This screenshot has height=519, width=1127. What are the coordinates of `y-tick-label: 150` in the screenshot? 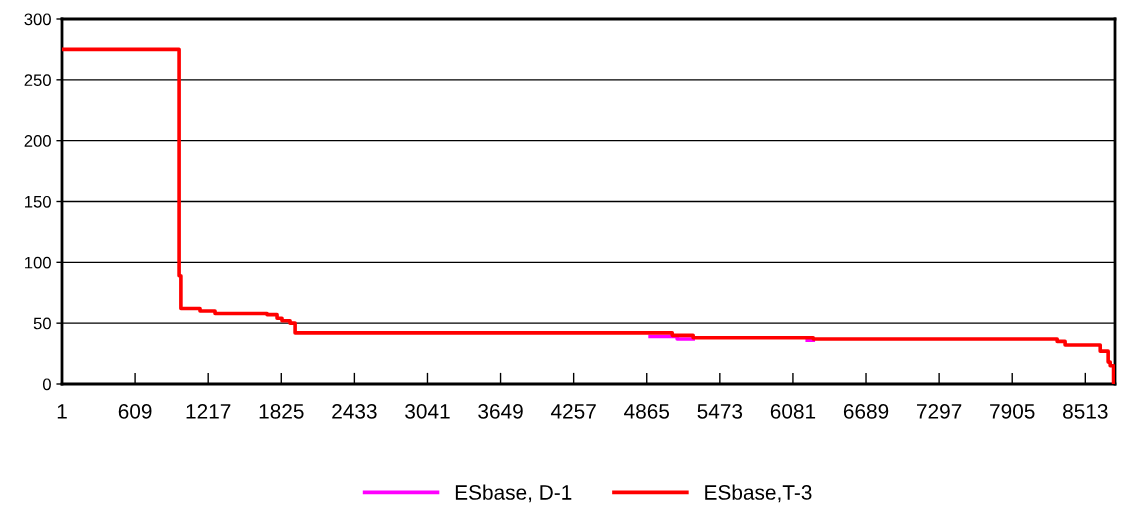 It's located at (38, 201).